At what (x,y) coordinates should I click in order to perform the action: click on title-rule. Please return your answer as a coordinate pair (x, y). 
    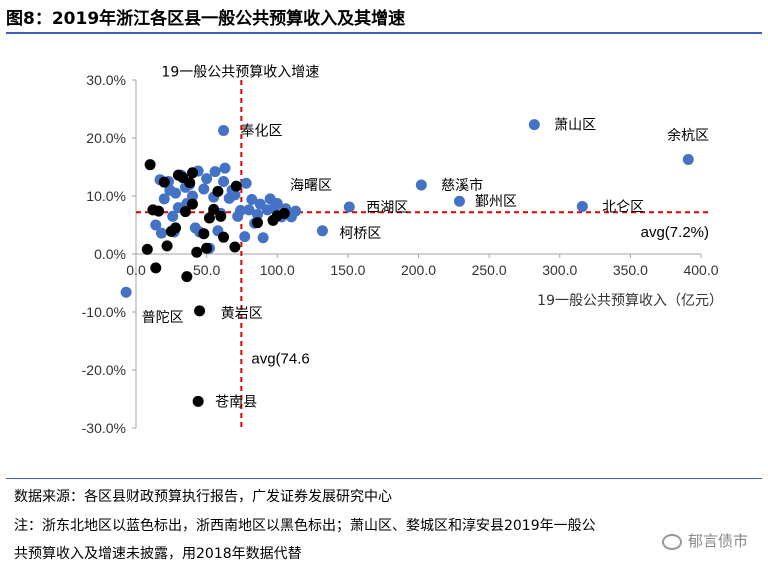
    Looking at the image, I should click on (384, 33).